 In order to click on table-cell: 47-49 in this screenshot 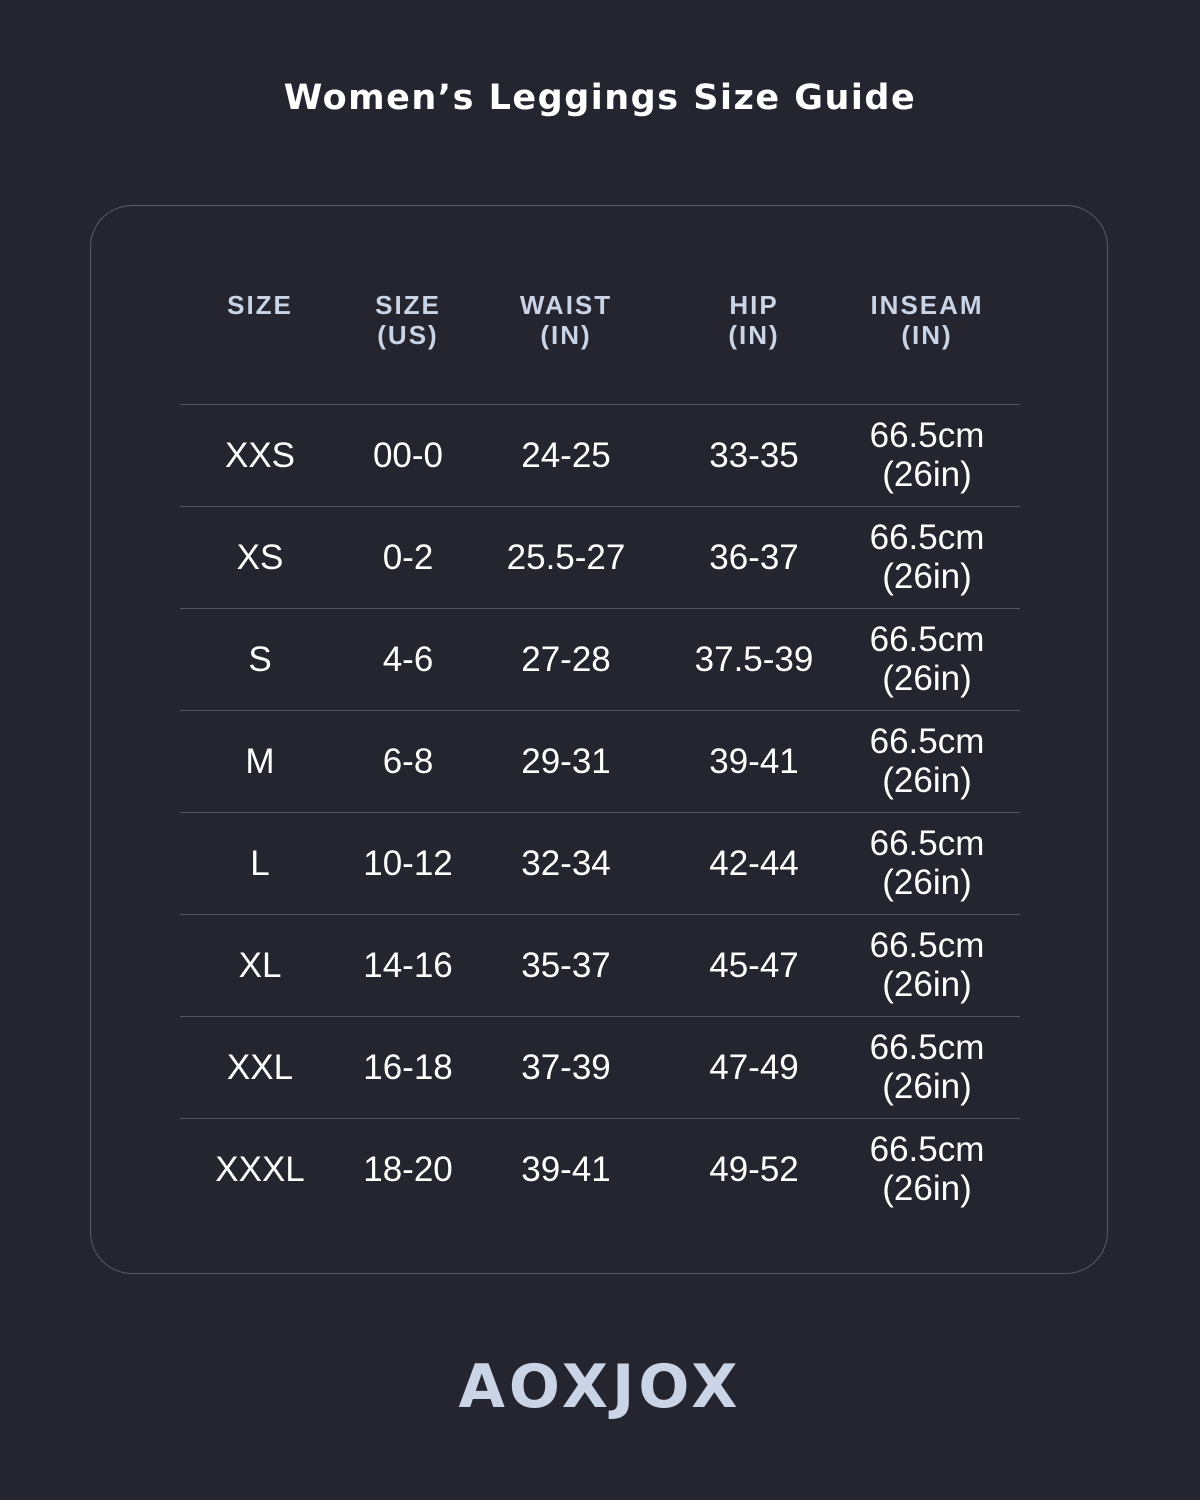, I will do `click(754, 1067)`.